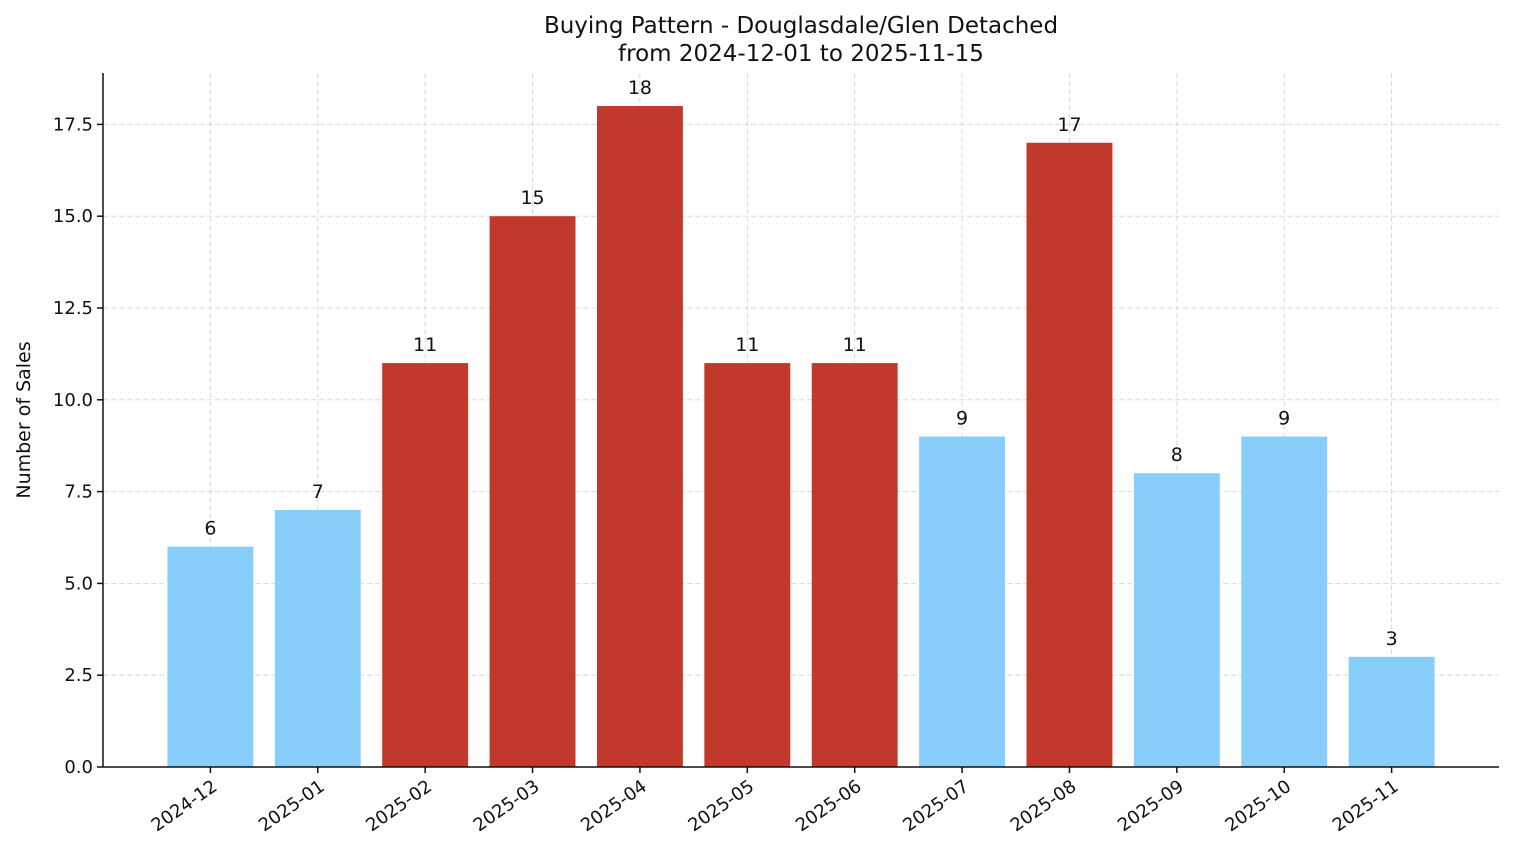 The width and height of the screenshot is (1514, 863). What do you see at coordinates (78, 675) in the screenshot?
I see `y-tick-label: 2.5` at bounding box center [78, 675].